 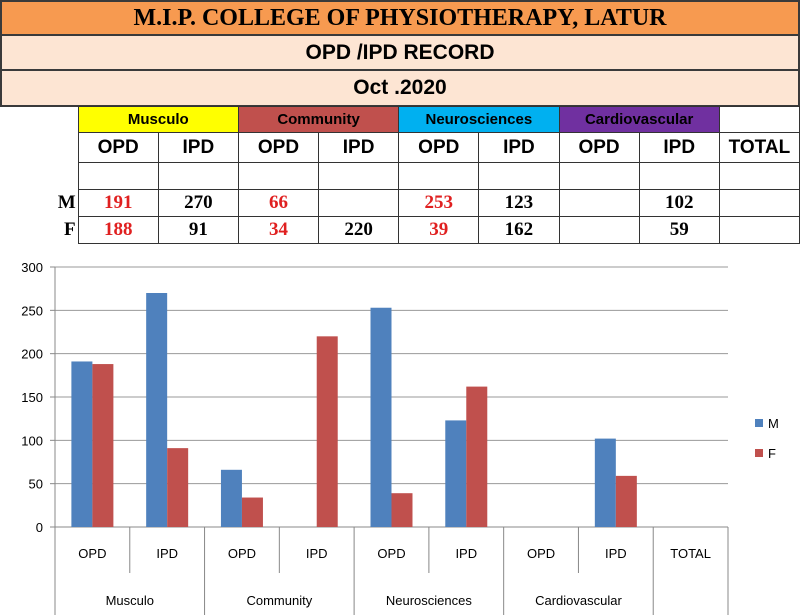 I want to click on table-cell: 123, so click(x=519, y=203).